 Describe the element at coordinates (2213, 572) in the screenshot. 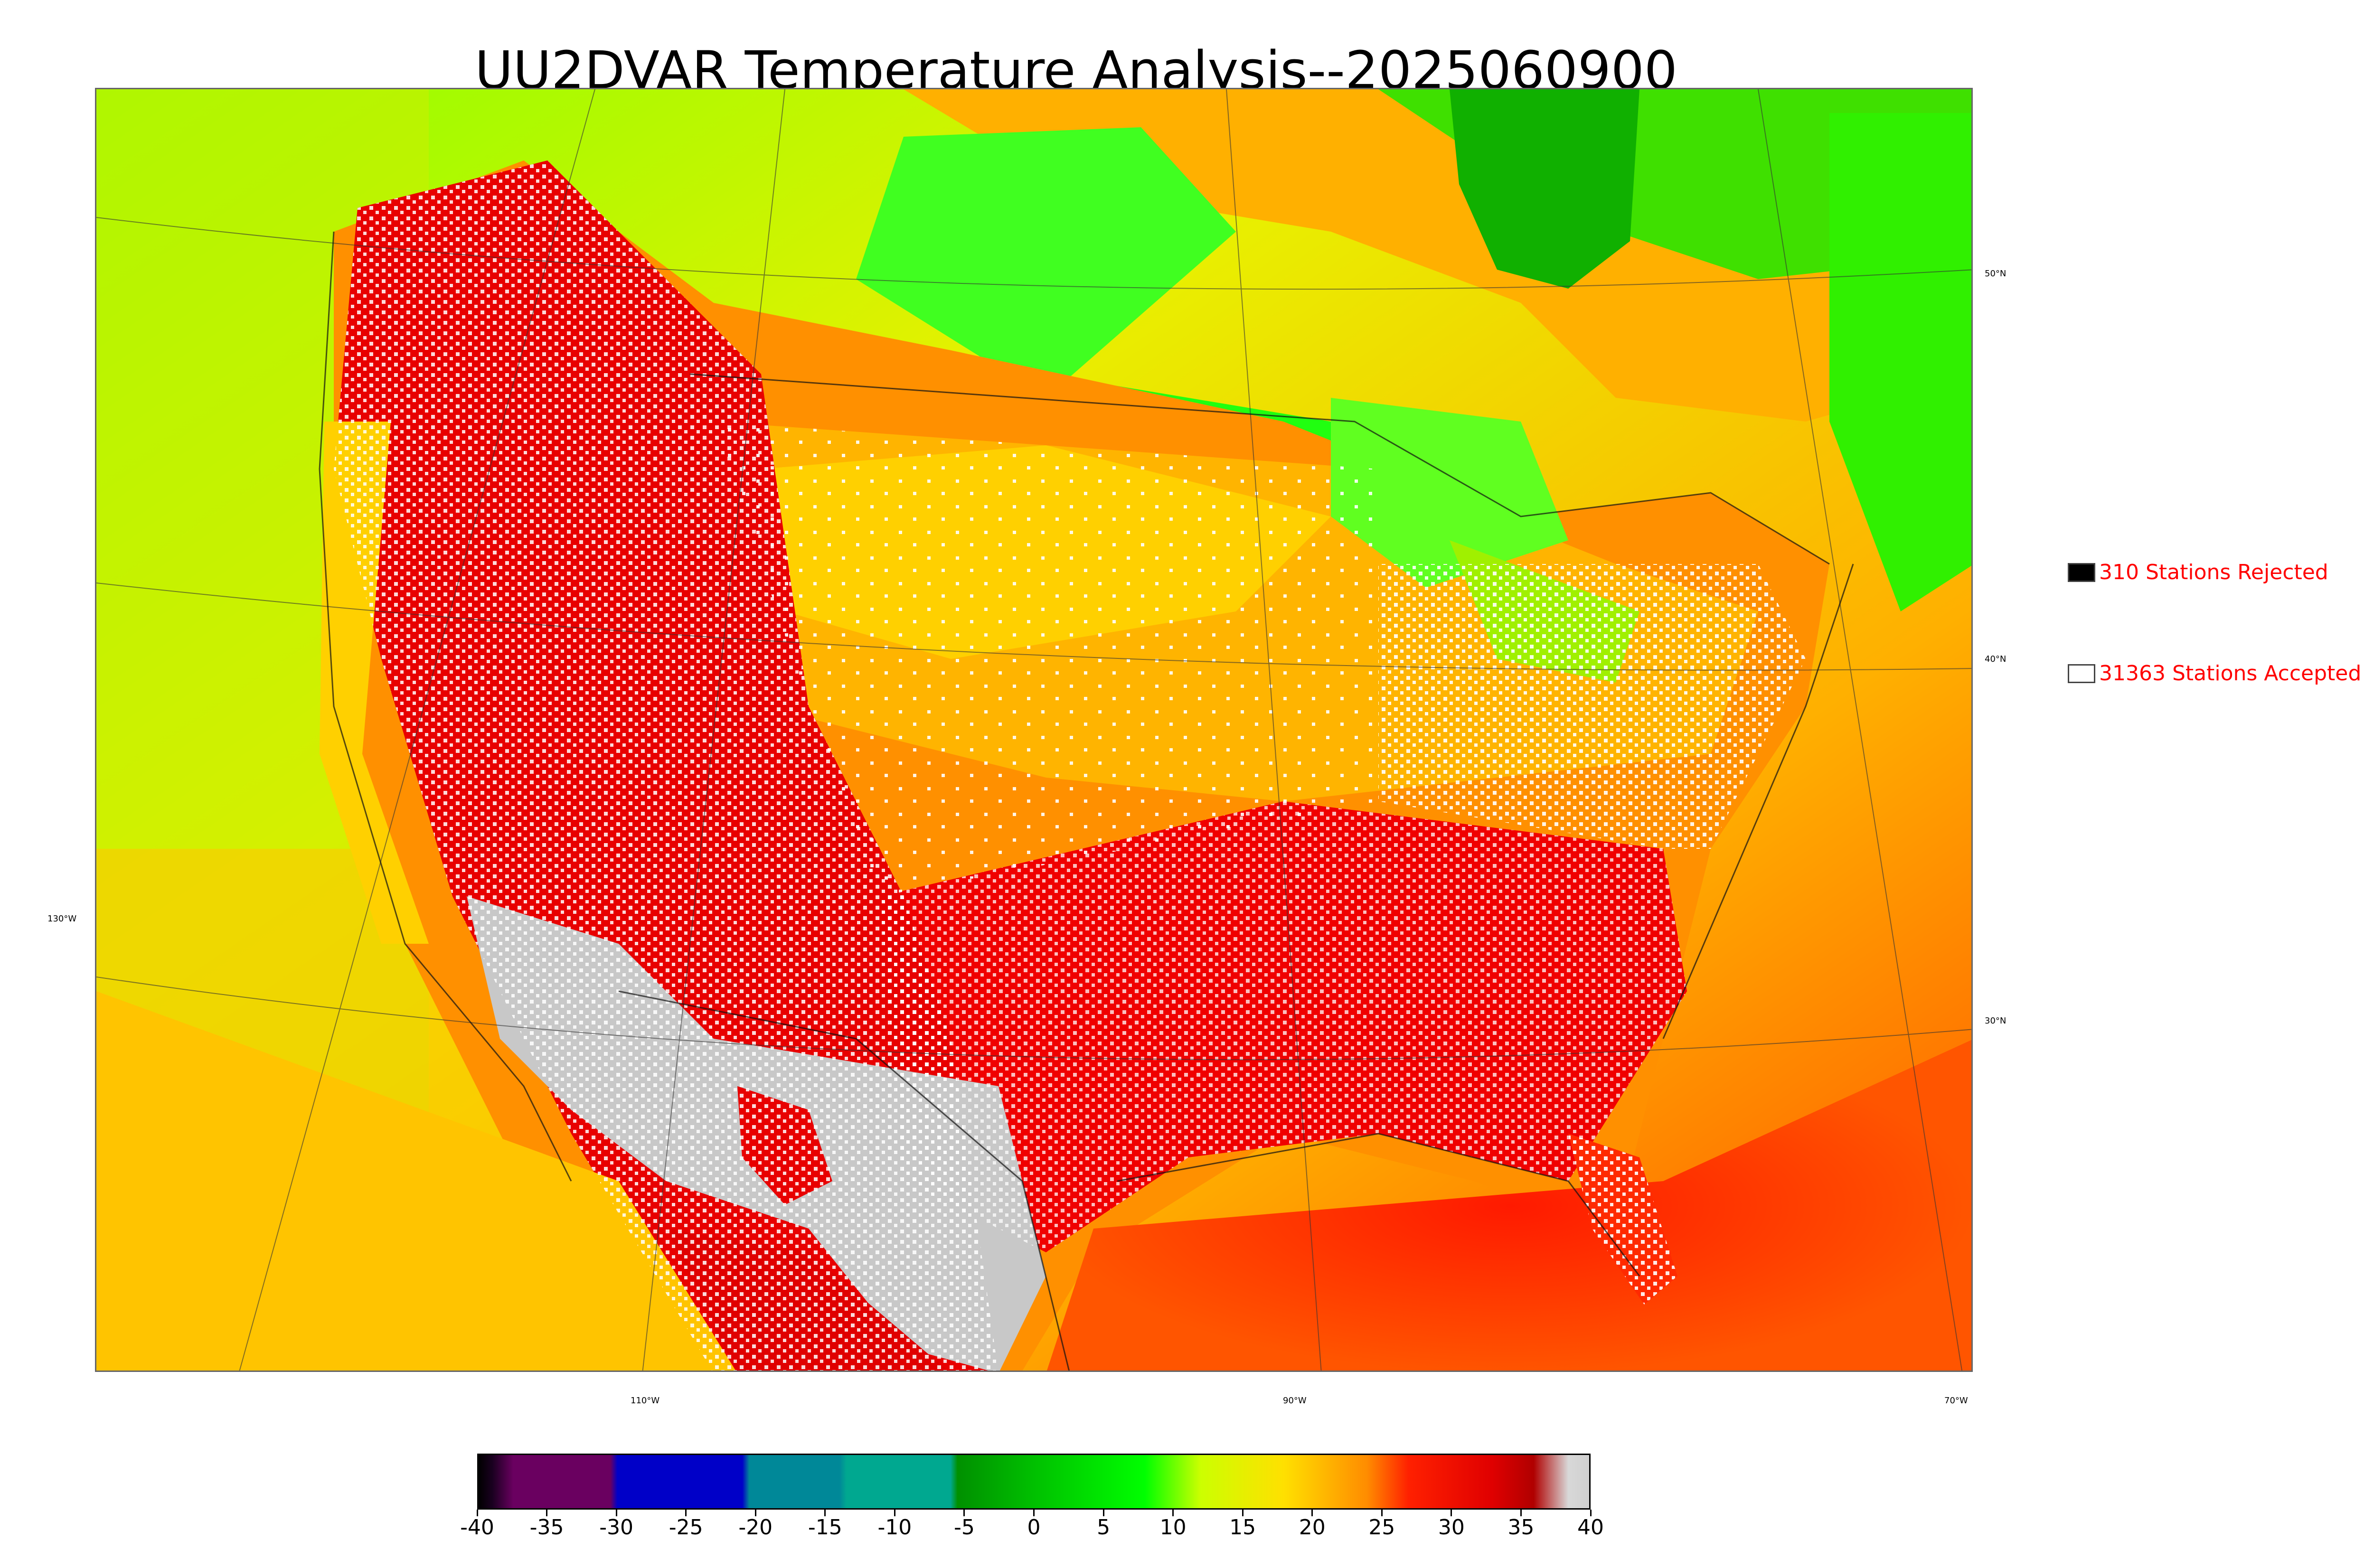

I see `rejected-label: 310 Stations Rejected` at that location.